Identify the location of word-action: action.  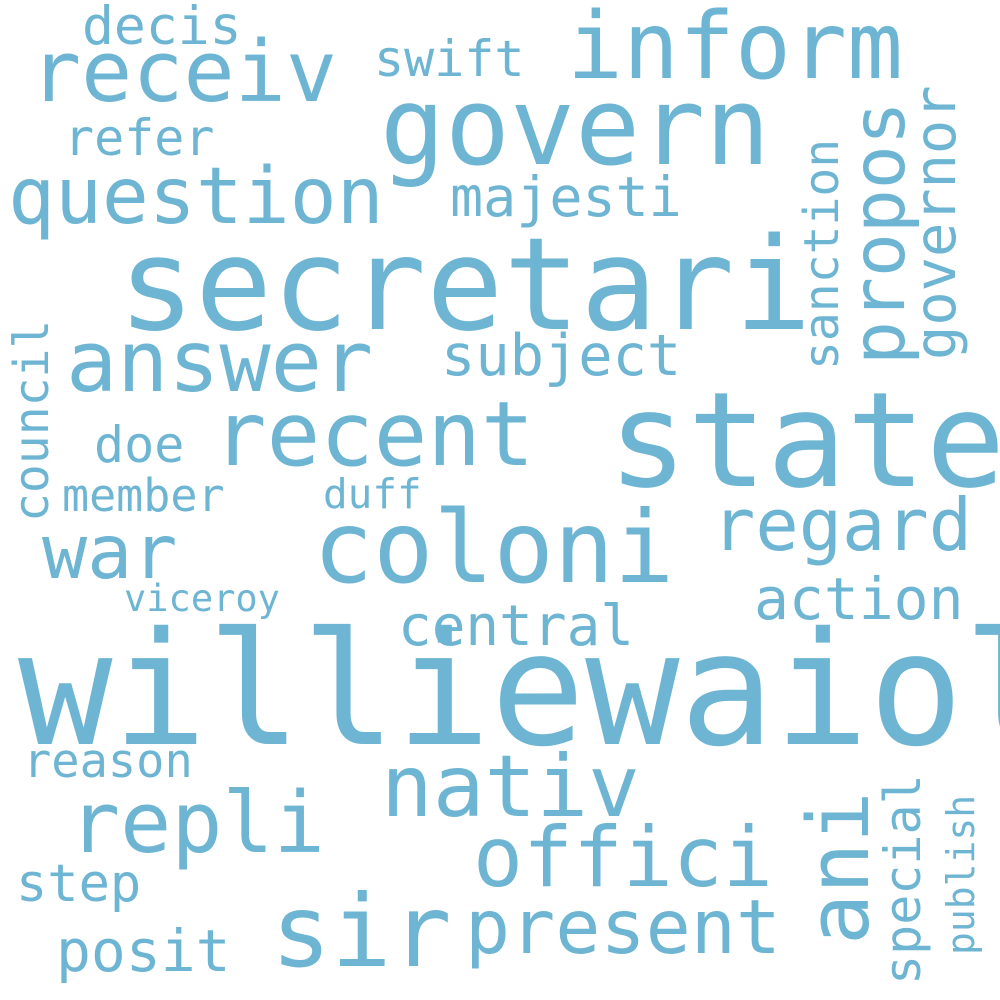
(859, 599).